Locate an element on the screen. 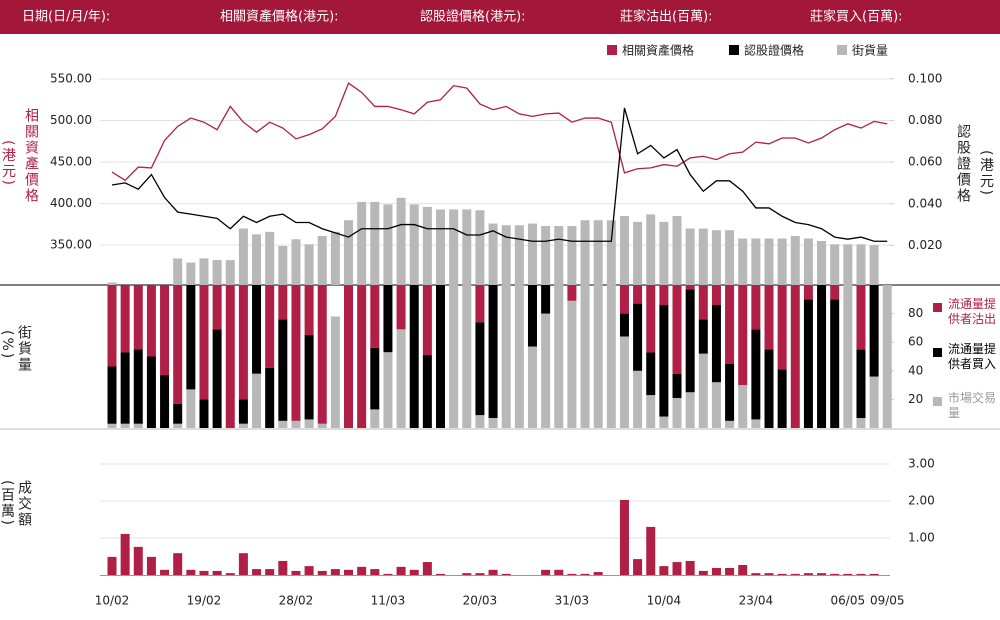 Image resolution: width=1000 pixels, height=620 pixels. y2-axis-unit: (港元) is located at coordinates (986, 173).